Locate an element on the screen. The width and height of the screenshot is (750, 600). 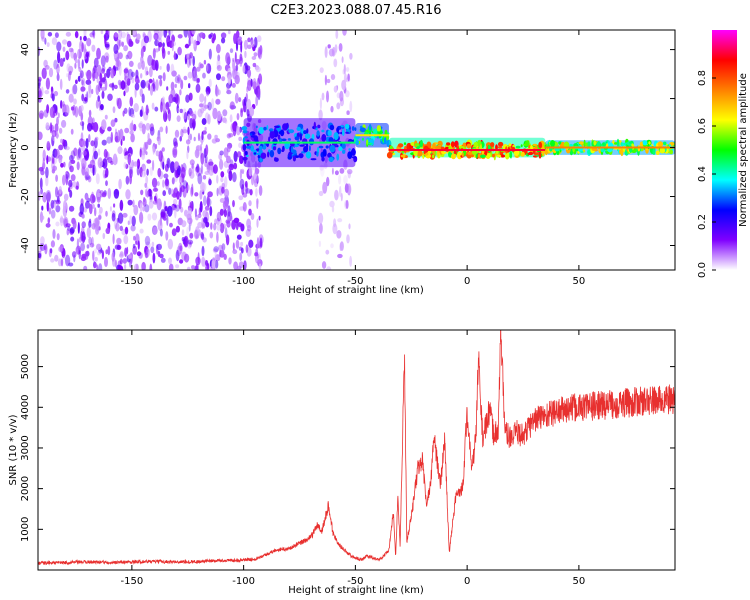
chart-title: C2E3.2023.088.07.45.R16 is located at coordinates (355, 10).